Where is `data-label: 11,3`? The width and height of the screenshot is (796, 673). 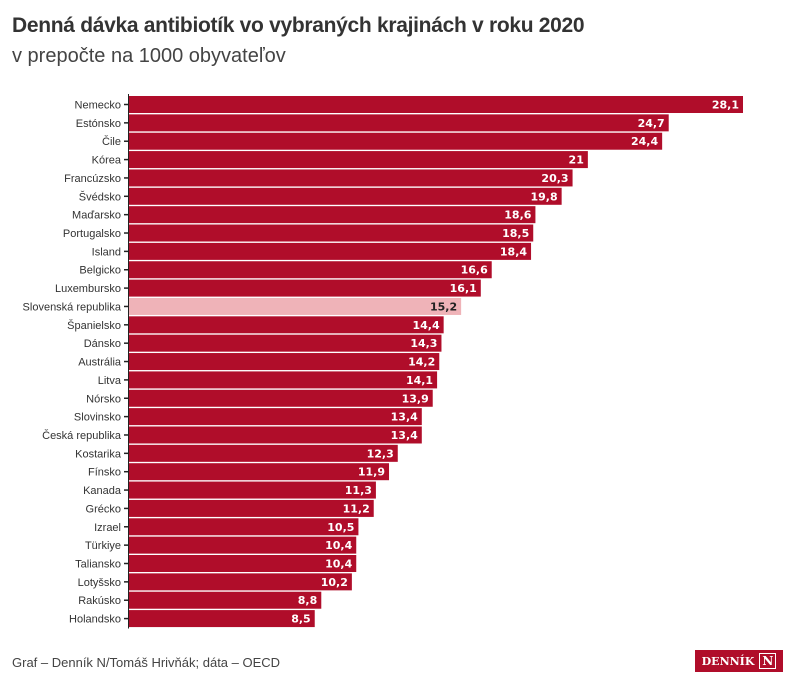 data-label: 11,3 is located at coordinates (358, 490).